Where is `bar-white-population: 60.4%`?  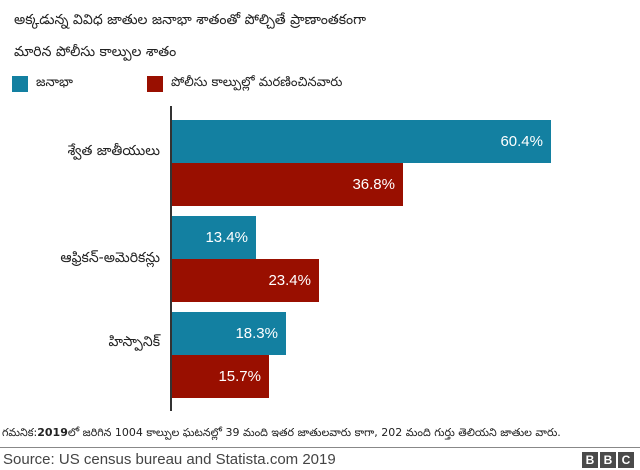 bar-white-population: 60.4% is located at coordinates (361, 141).